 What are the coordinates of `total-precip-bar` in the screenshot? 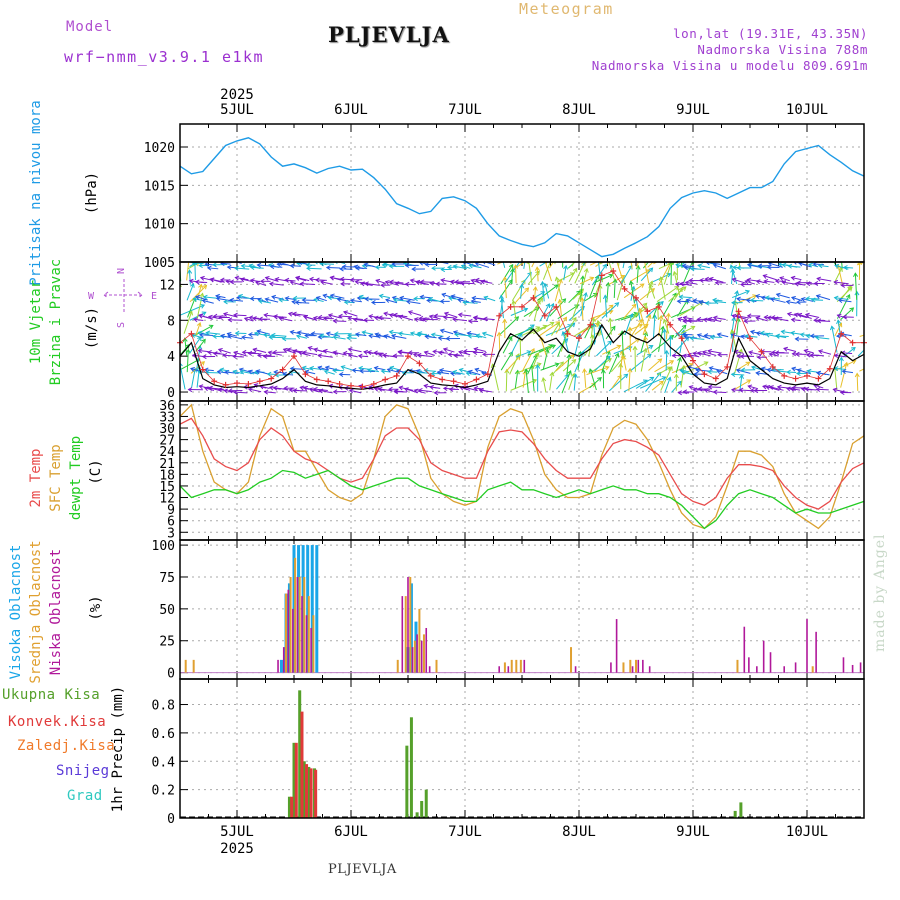 It's located at (407, 781).